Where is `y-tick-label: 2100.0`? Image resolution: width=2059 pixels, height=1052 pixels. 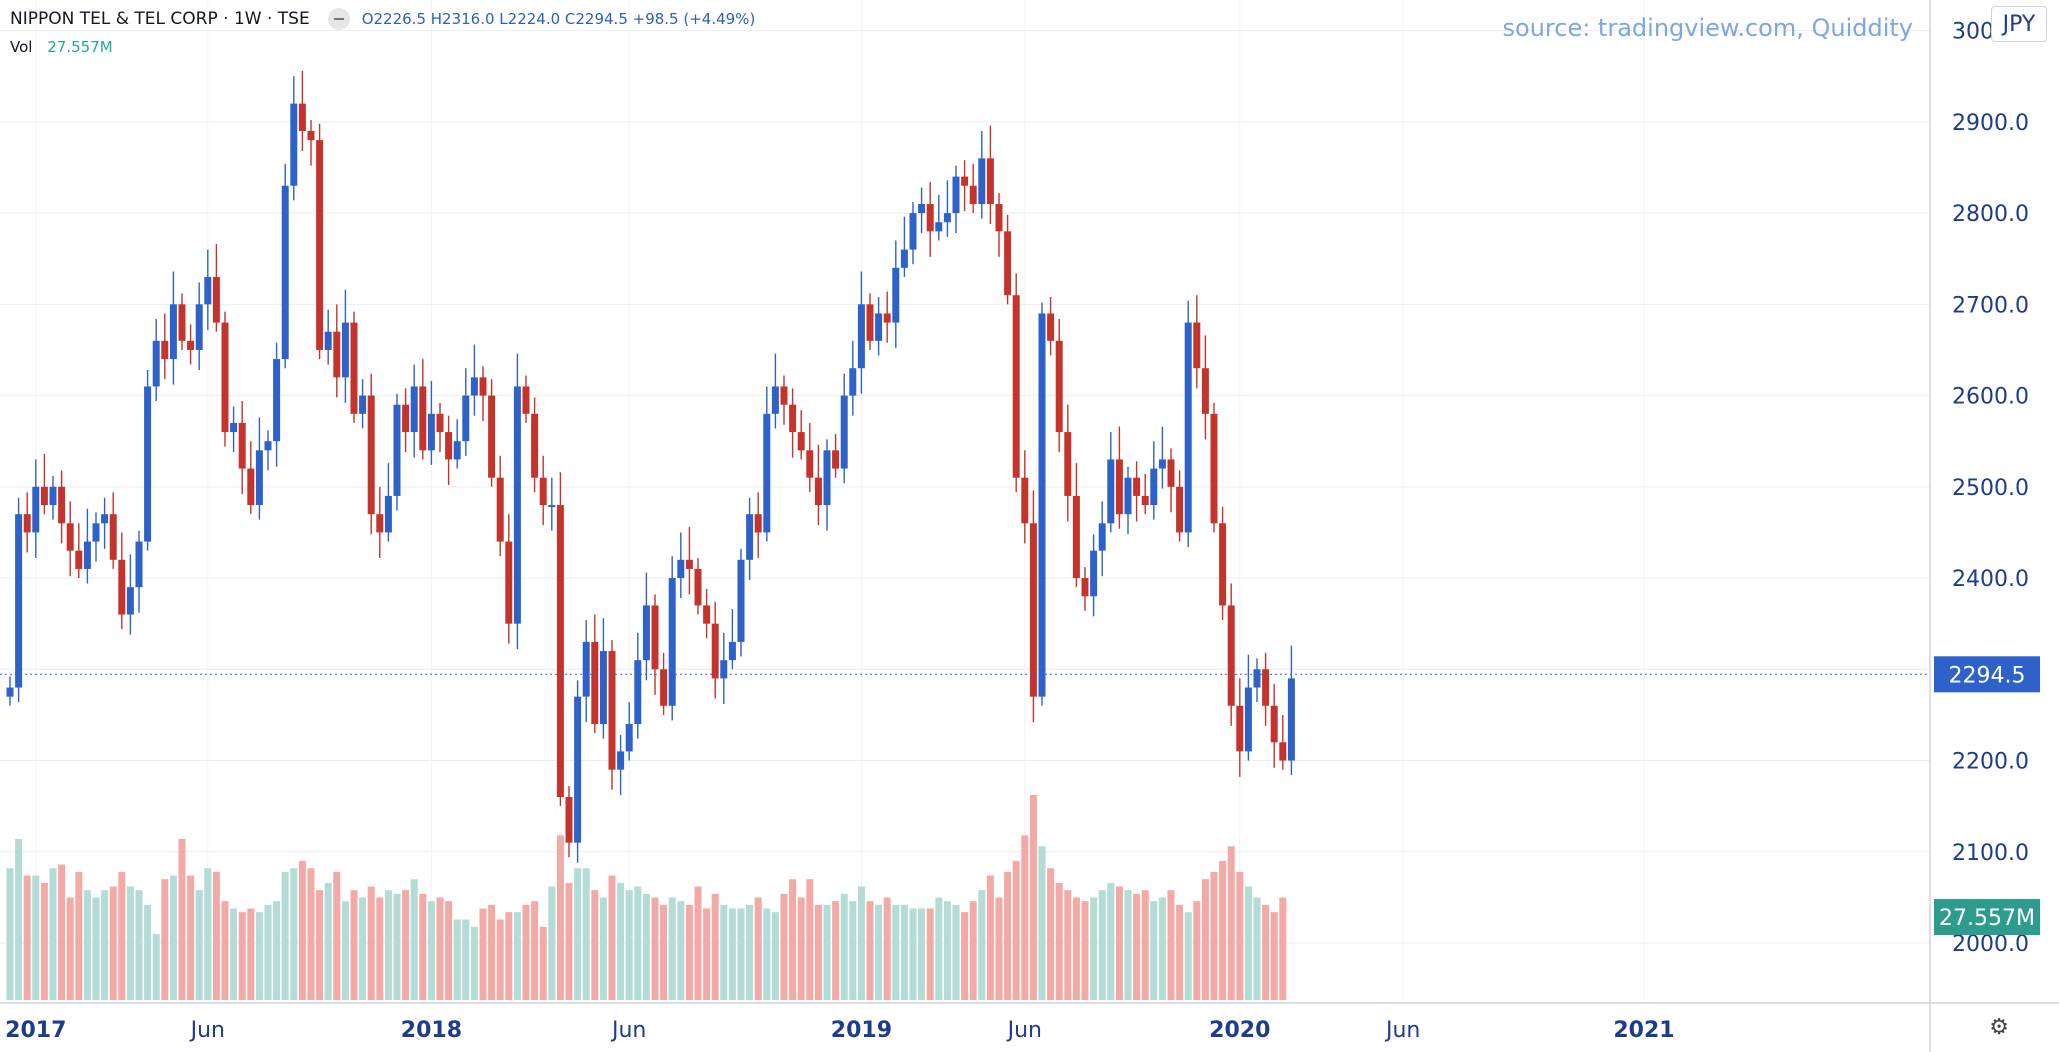 y-tick-label: 2100.0 is located at coordinates (1990, 853).